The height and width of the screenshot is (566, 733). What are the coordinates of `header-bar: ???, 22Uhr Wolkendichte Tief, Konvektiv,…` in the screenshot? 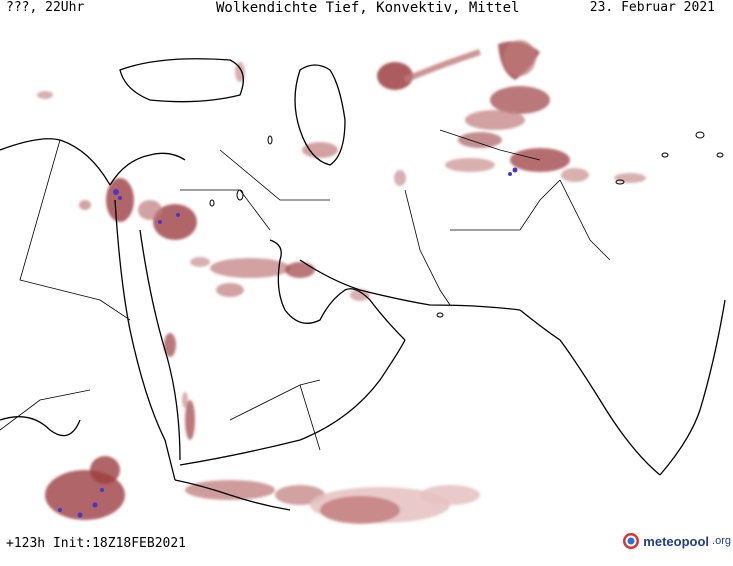 It's located at (366, 11).